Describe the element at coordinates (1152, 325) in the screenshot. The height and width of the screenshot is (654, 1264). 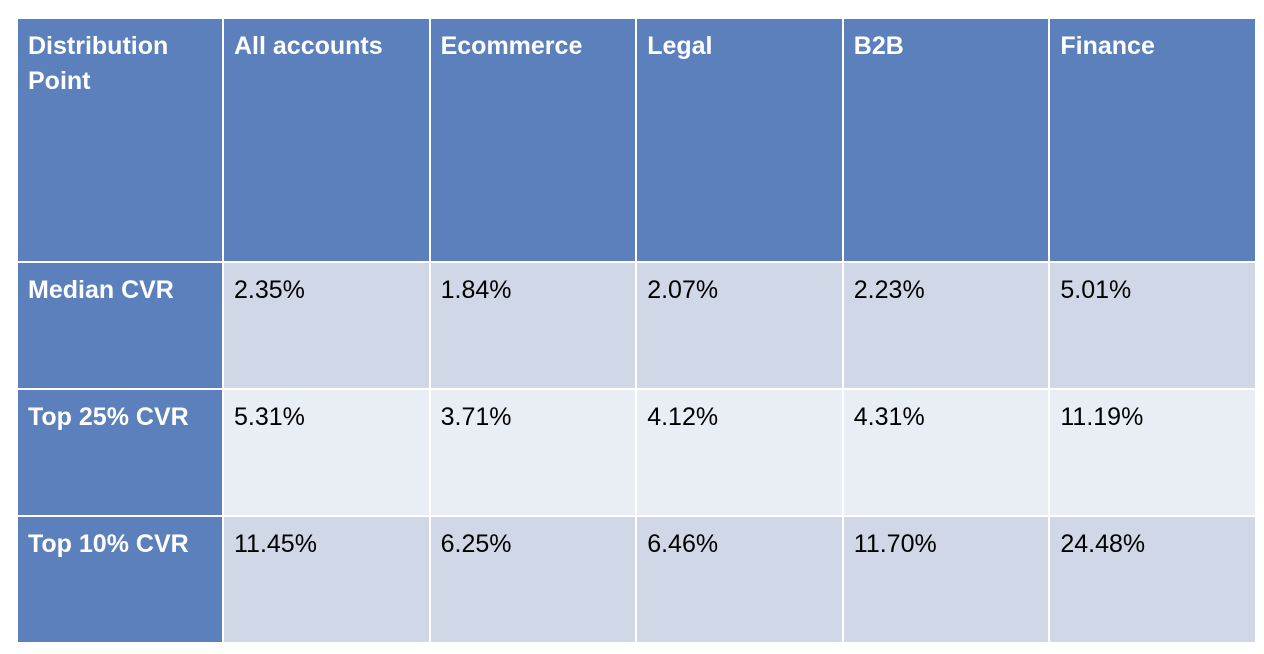
I see `cell-median-finance: 5.01%` at that location.